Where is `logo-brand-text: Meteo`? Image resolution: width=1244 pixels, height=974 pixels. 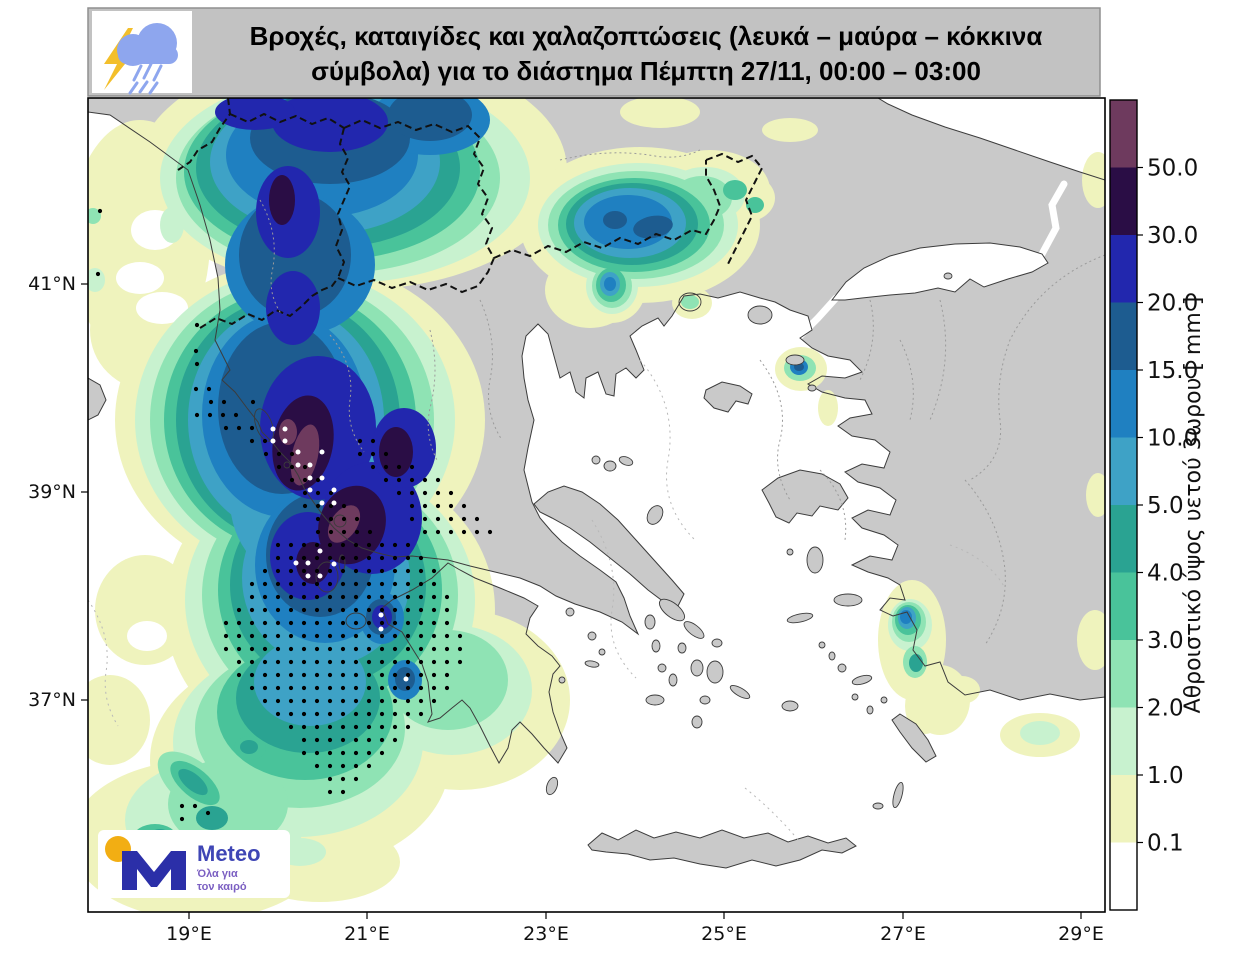 logo-brand-text: Meteo is located at coordinates (229, 853).